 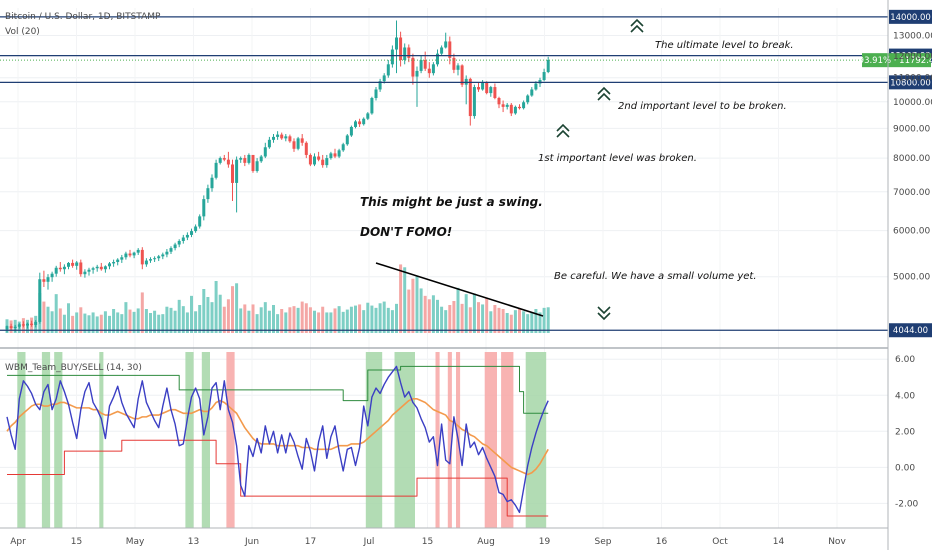 What do you see at coordinates (779, 542) in the screenshot?
I see `time-tick-label: 14` at bounding box center [779, 542].